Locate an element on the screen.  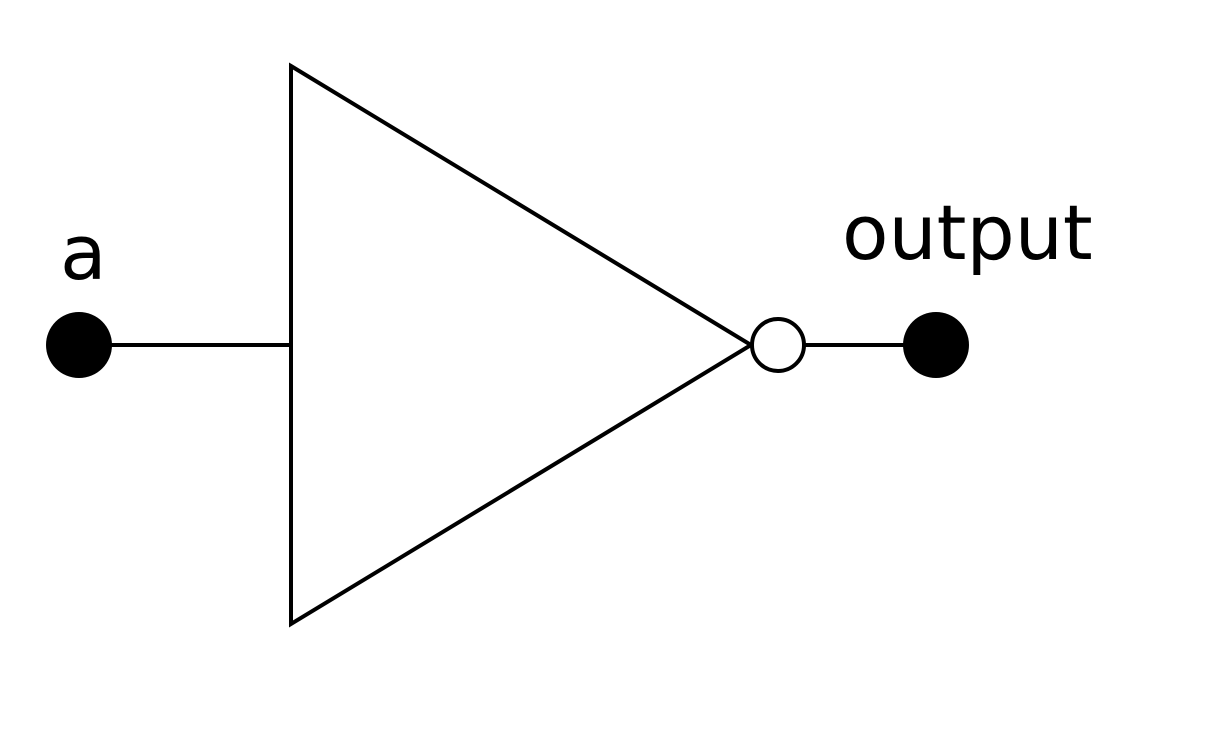
inversion-bubble is located at coordinates (778, 345).